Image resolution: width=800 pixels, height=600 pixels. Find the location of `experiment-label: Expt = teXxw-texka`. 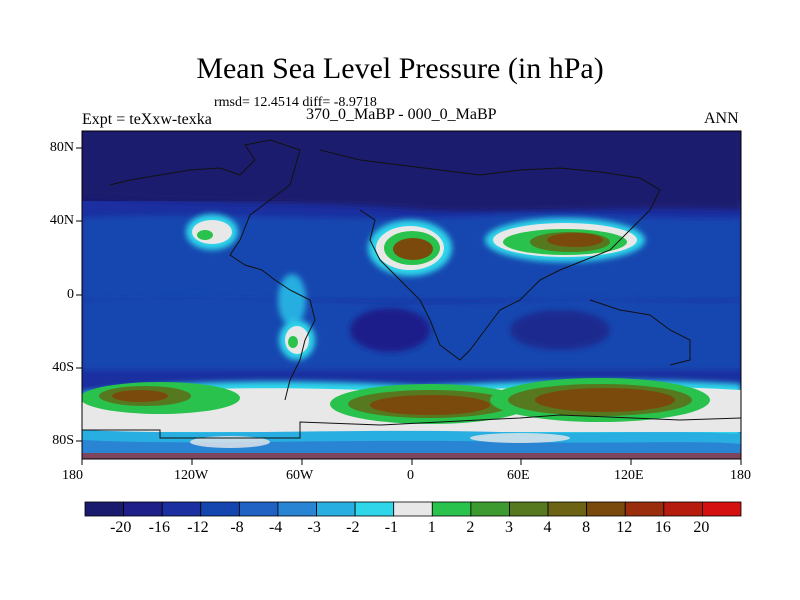

experiment-label: Expt = teXxw-texka is located at coordinates (147, 119).